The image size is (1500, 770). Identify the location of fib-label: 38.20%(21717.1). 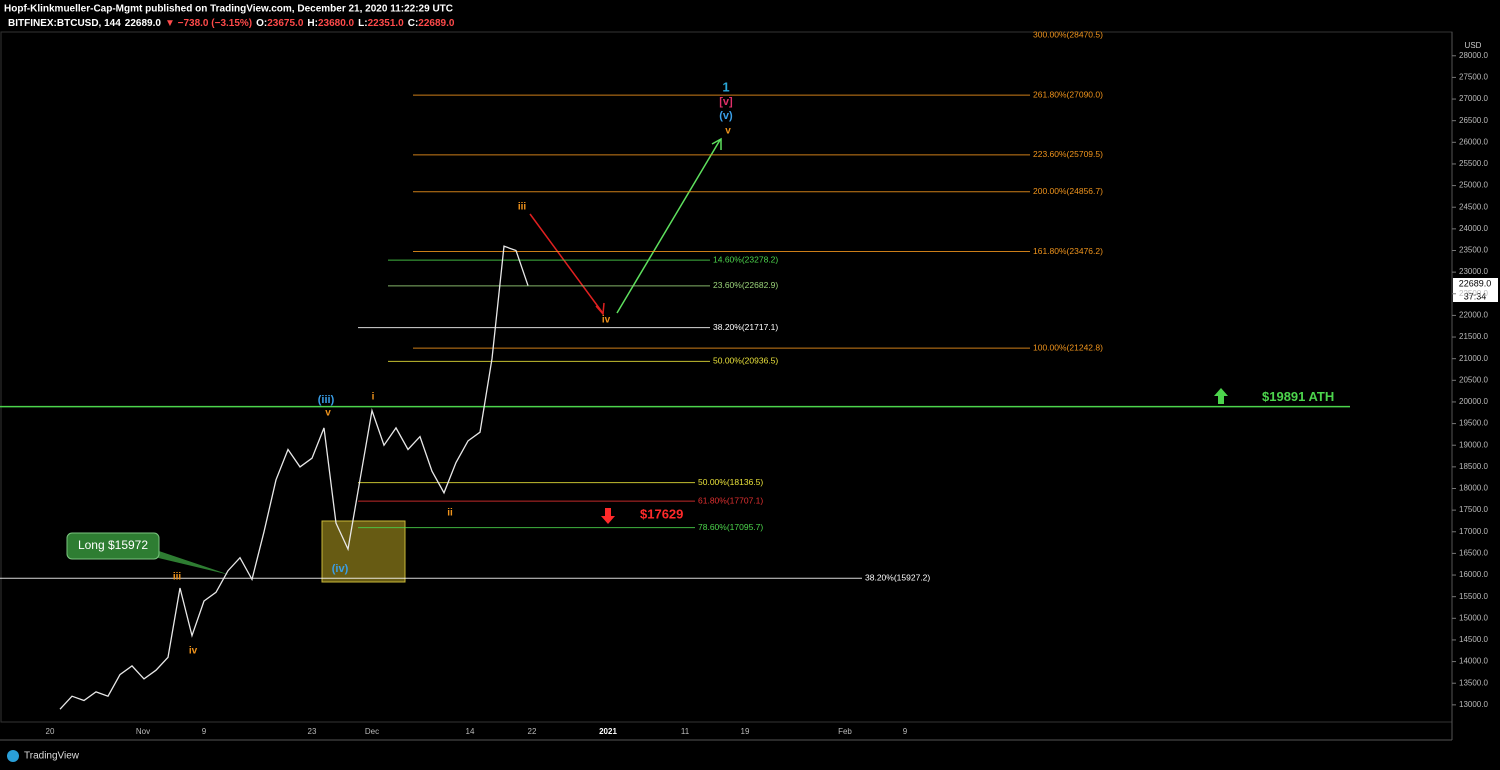
(745, 327).